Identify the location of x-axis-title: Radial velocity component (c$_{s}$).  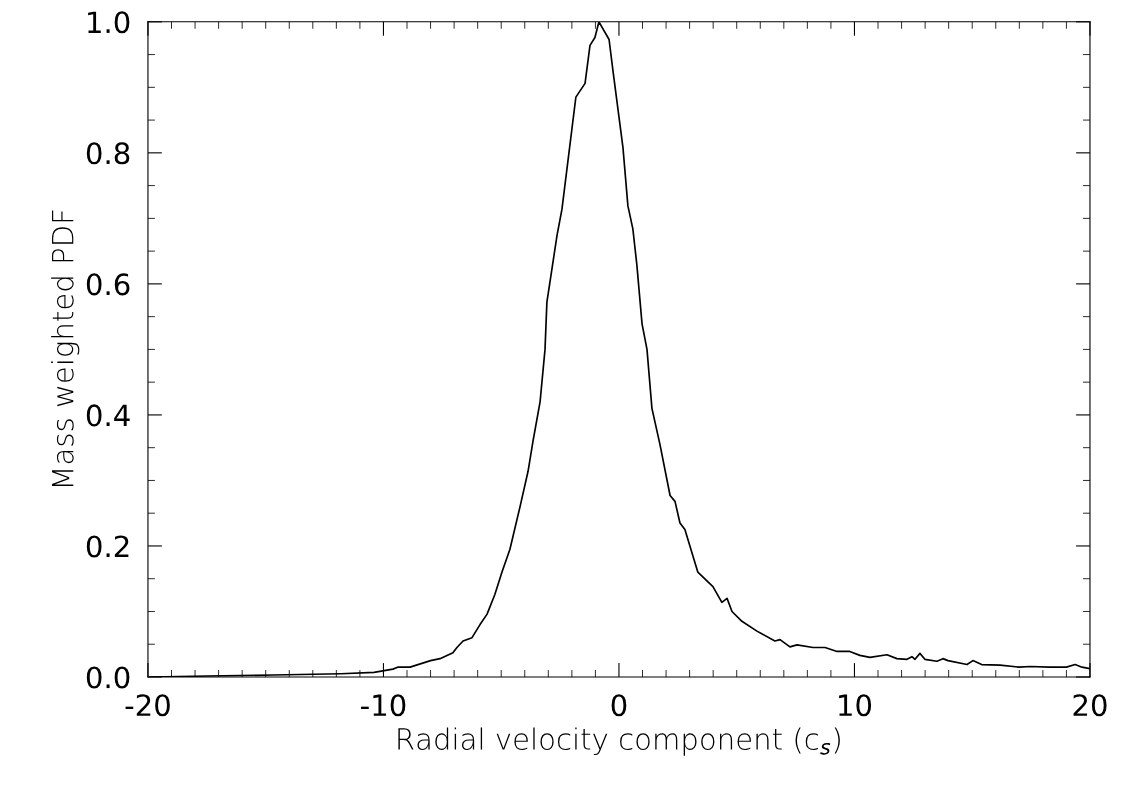
(619, 741).